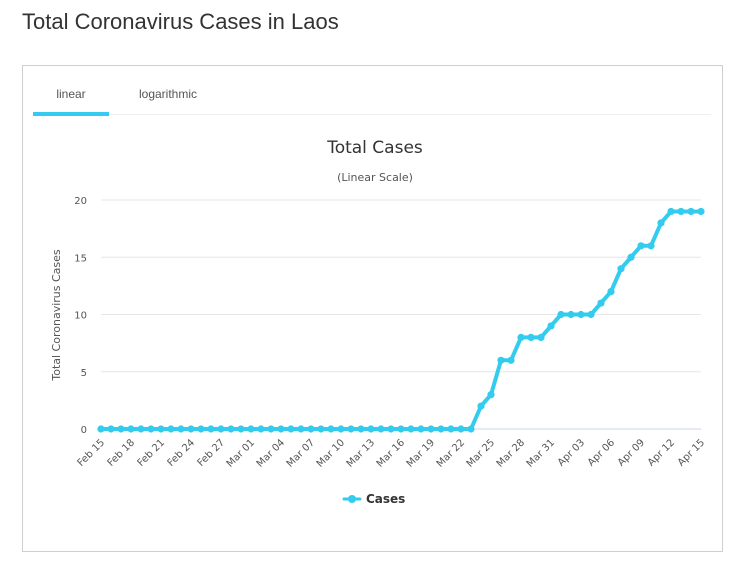  Describe the element at coordinates (80, 258) in the screenshot. I see `y-tick-label: 15` at that location.